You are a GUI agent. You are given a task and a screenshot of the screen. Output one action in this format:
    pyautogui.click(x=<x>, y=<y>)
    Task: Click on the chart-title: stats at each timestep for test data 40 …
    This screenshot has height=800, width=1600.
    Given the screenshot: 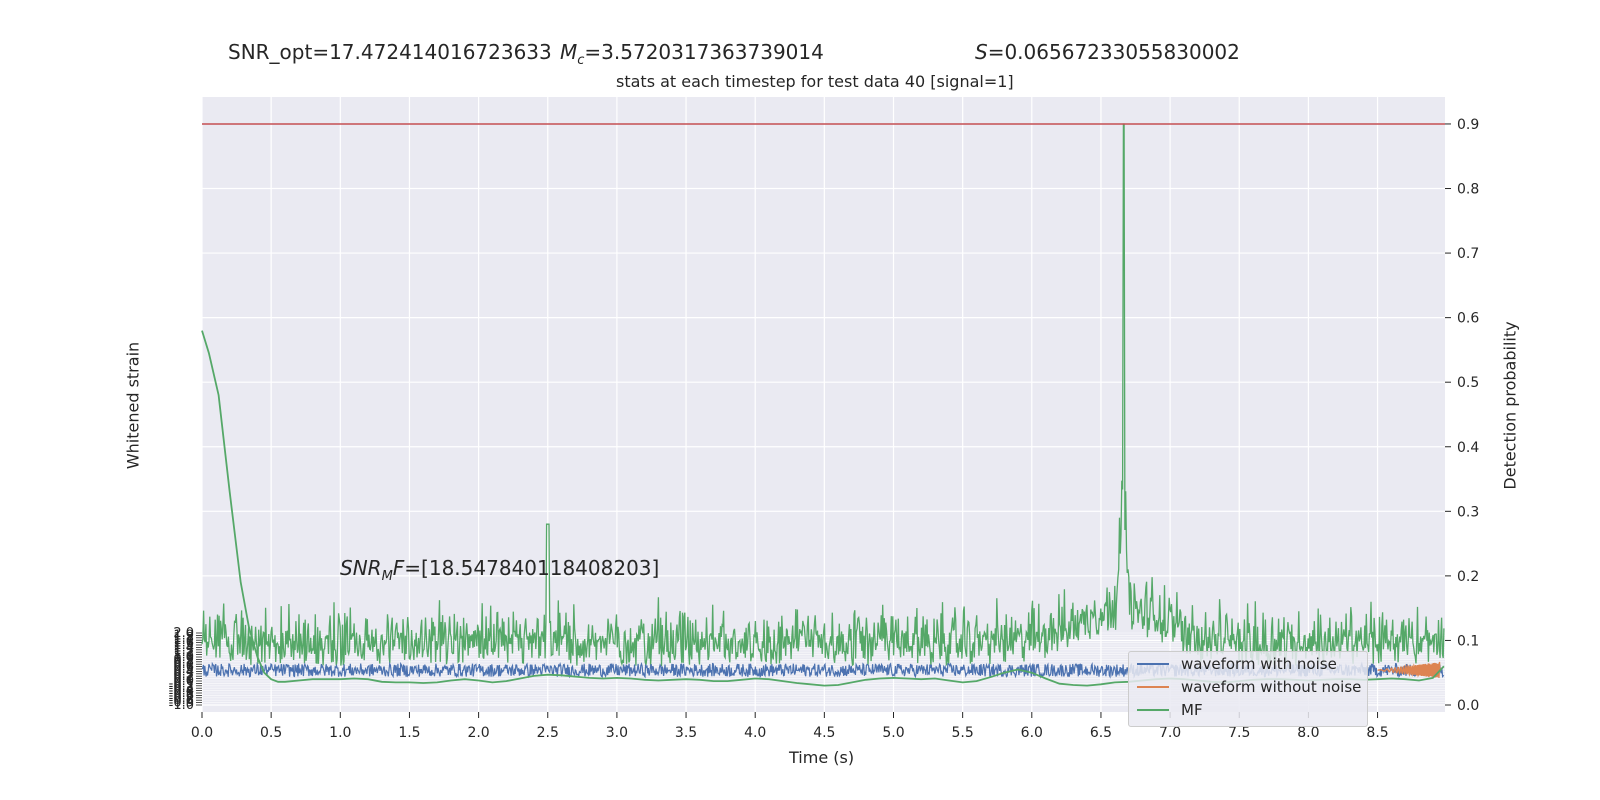 What is the action you would take?
    pyautogui.click(x=815, y=81)
    